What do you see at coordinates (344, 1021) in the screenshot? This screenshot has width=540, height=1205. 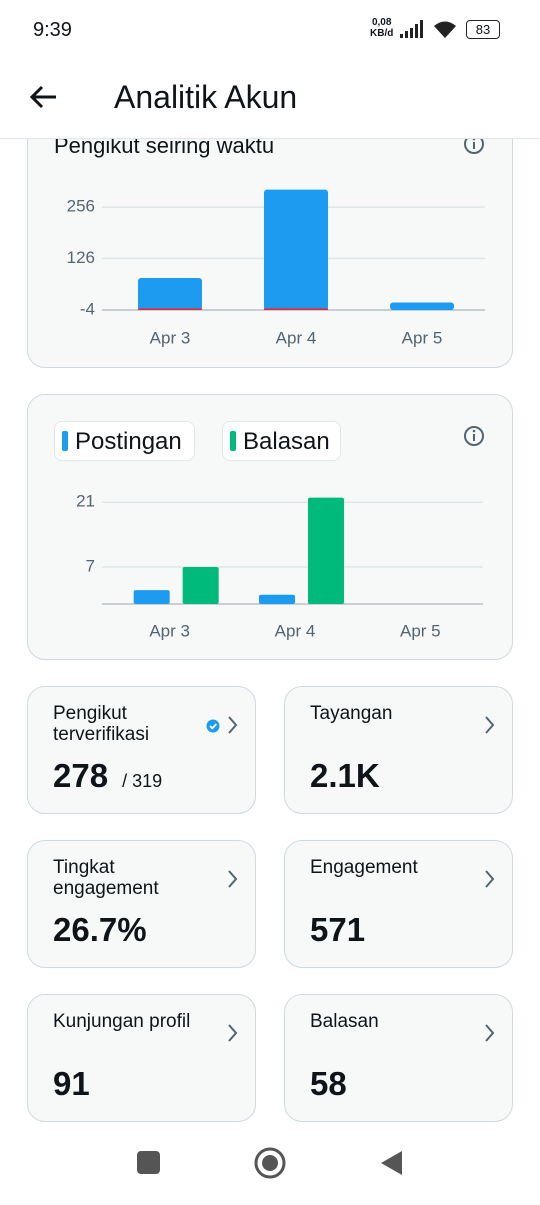 I see `metric-label: Balasan` at bounding box center [344, 1021].